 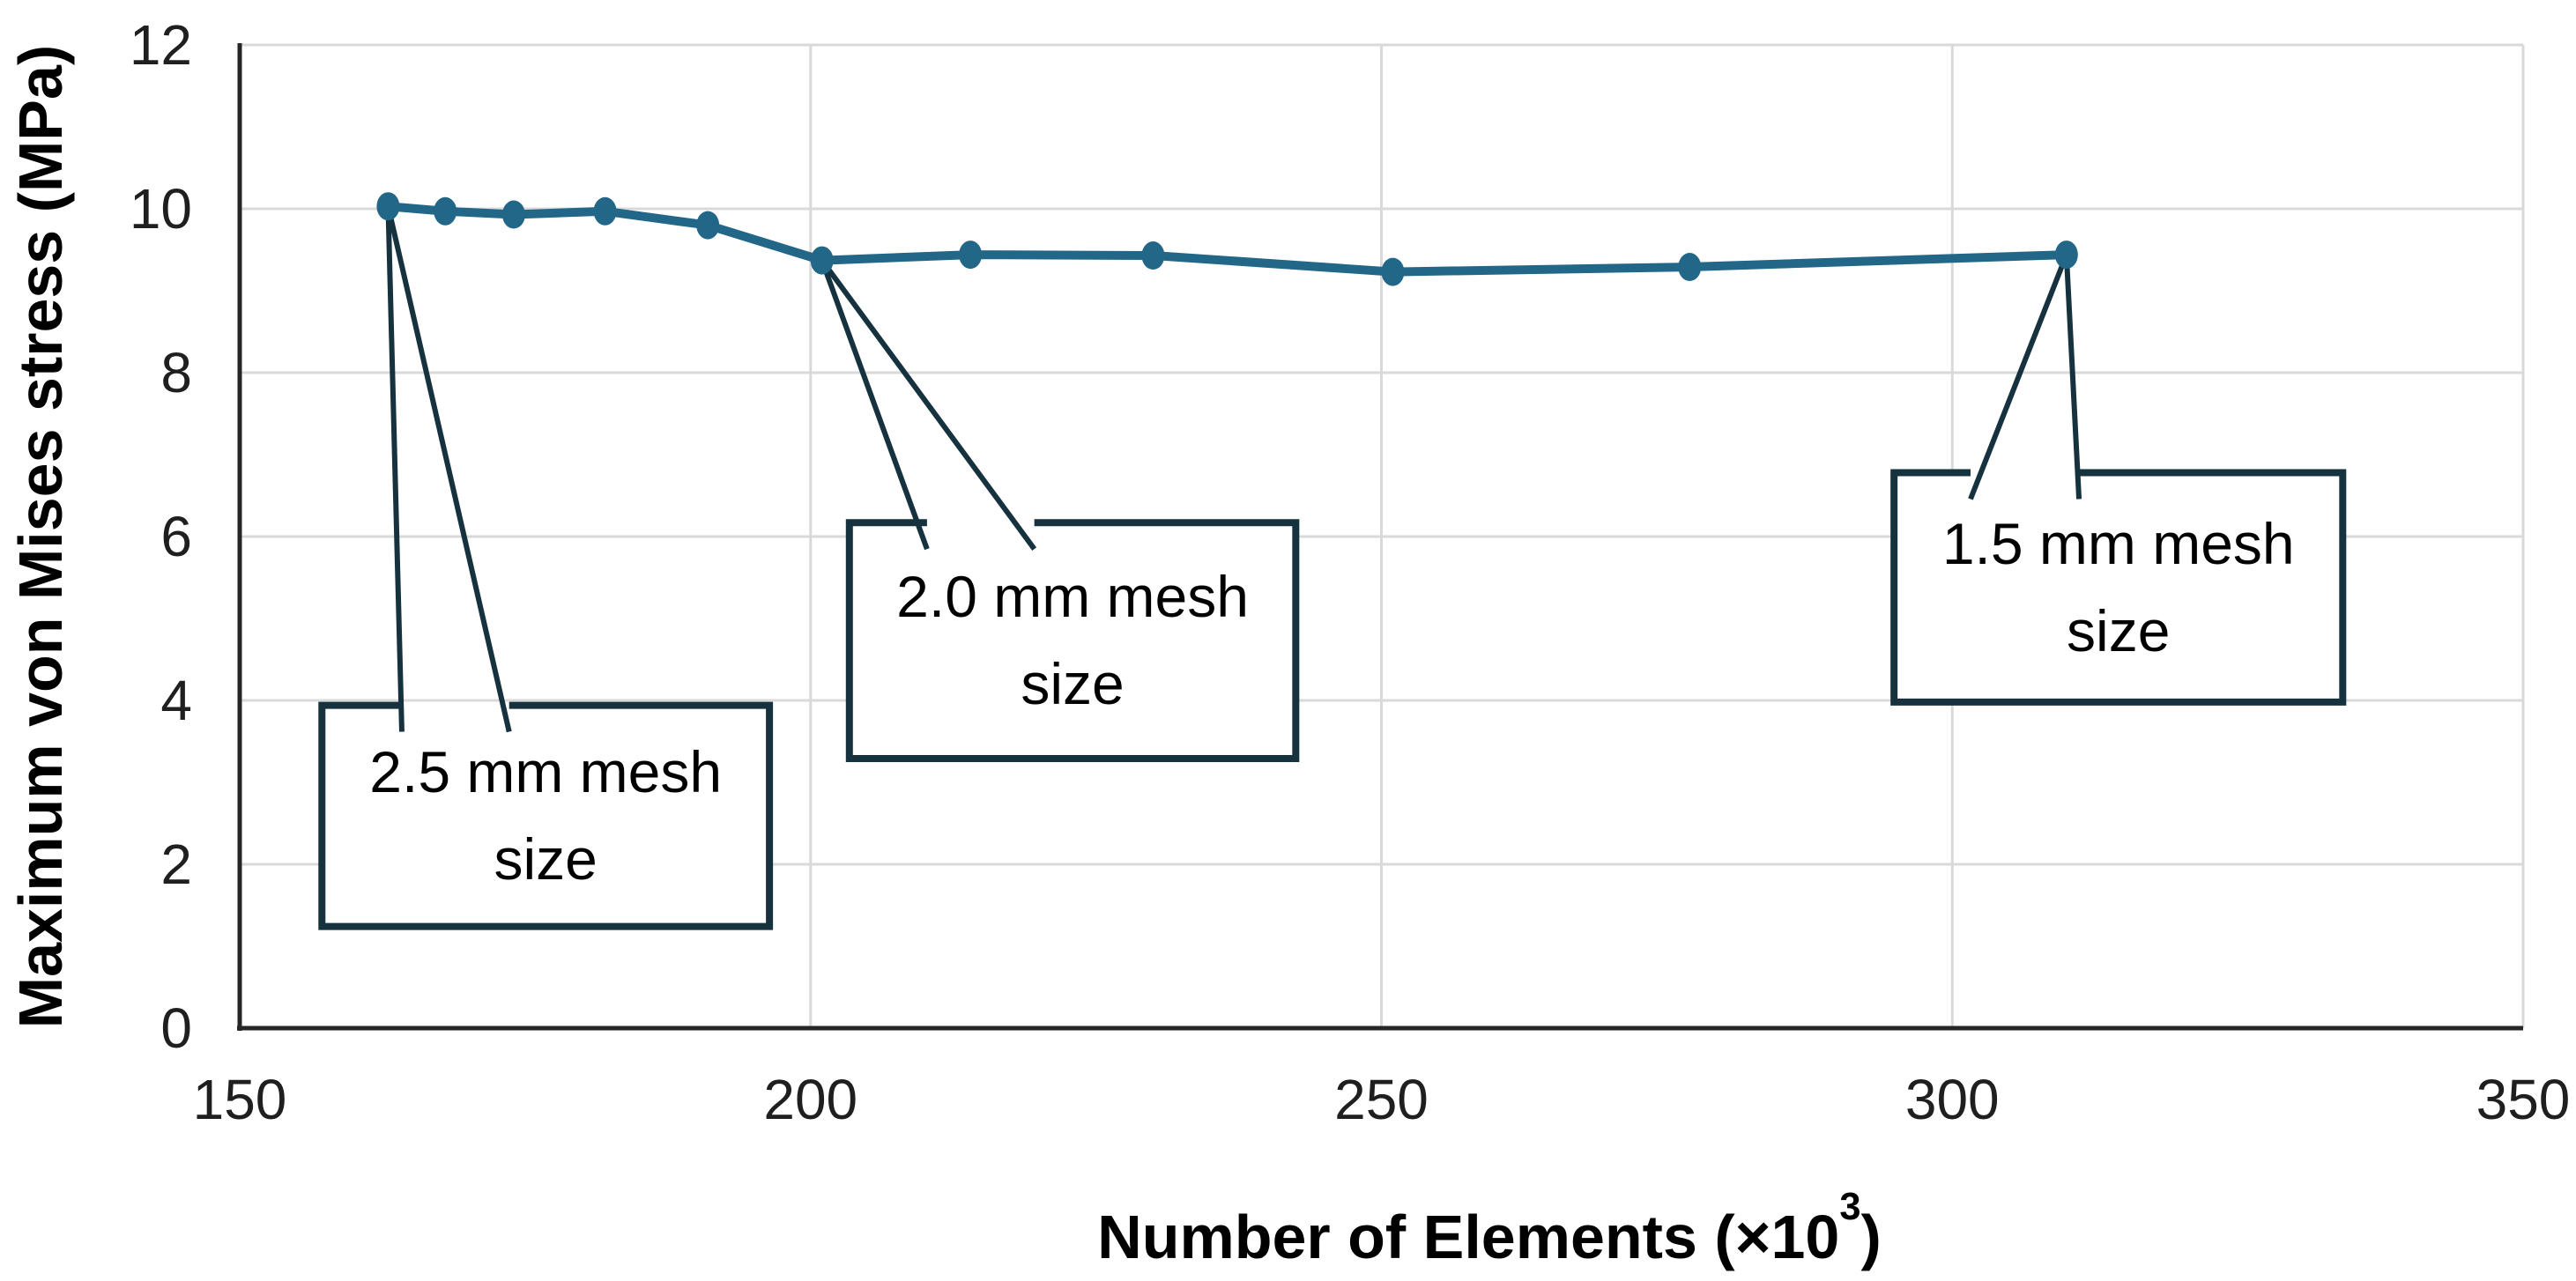 What do you see at coordinates (1871, 1237) in the screenshot?
I see `x-axis-title-suffix: )` at bounding box center [1871, 1237].